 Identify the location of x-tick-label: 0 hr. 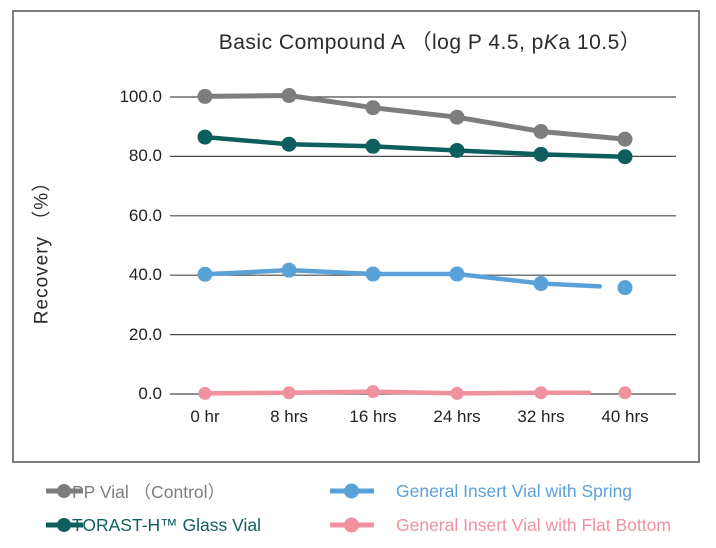
(205, 416).